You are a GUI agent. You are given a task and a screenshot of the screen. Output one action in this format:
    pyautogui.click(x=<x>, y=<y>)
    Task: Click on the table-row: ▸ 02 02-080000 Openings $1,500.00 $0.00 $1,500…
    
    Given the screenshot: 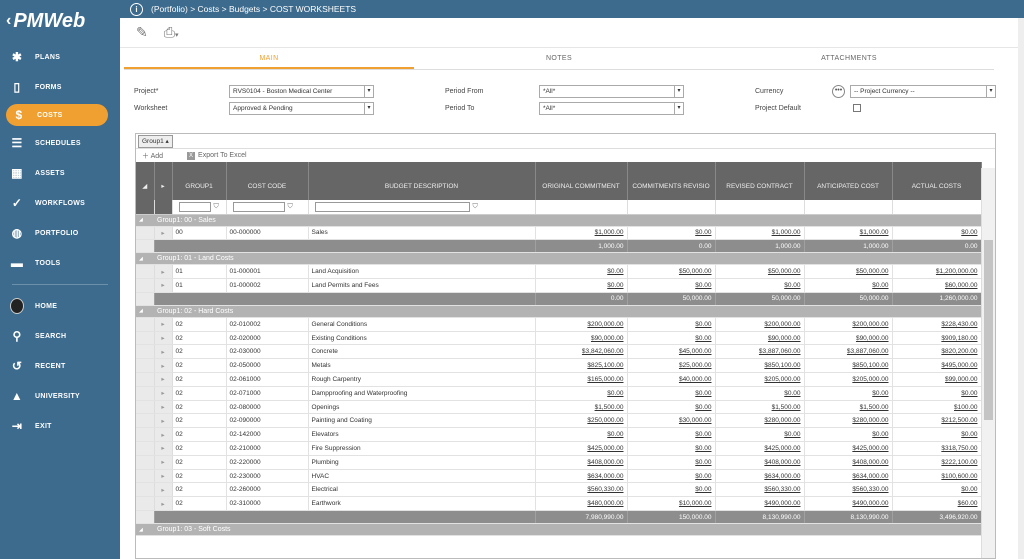 What is the action you would take?
    pyautogui.click(x=559, y=407)
    